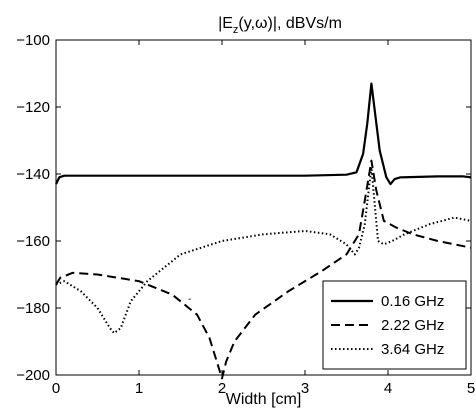  I want to click on x-tick-label: 2, so click(222, 388).